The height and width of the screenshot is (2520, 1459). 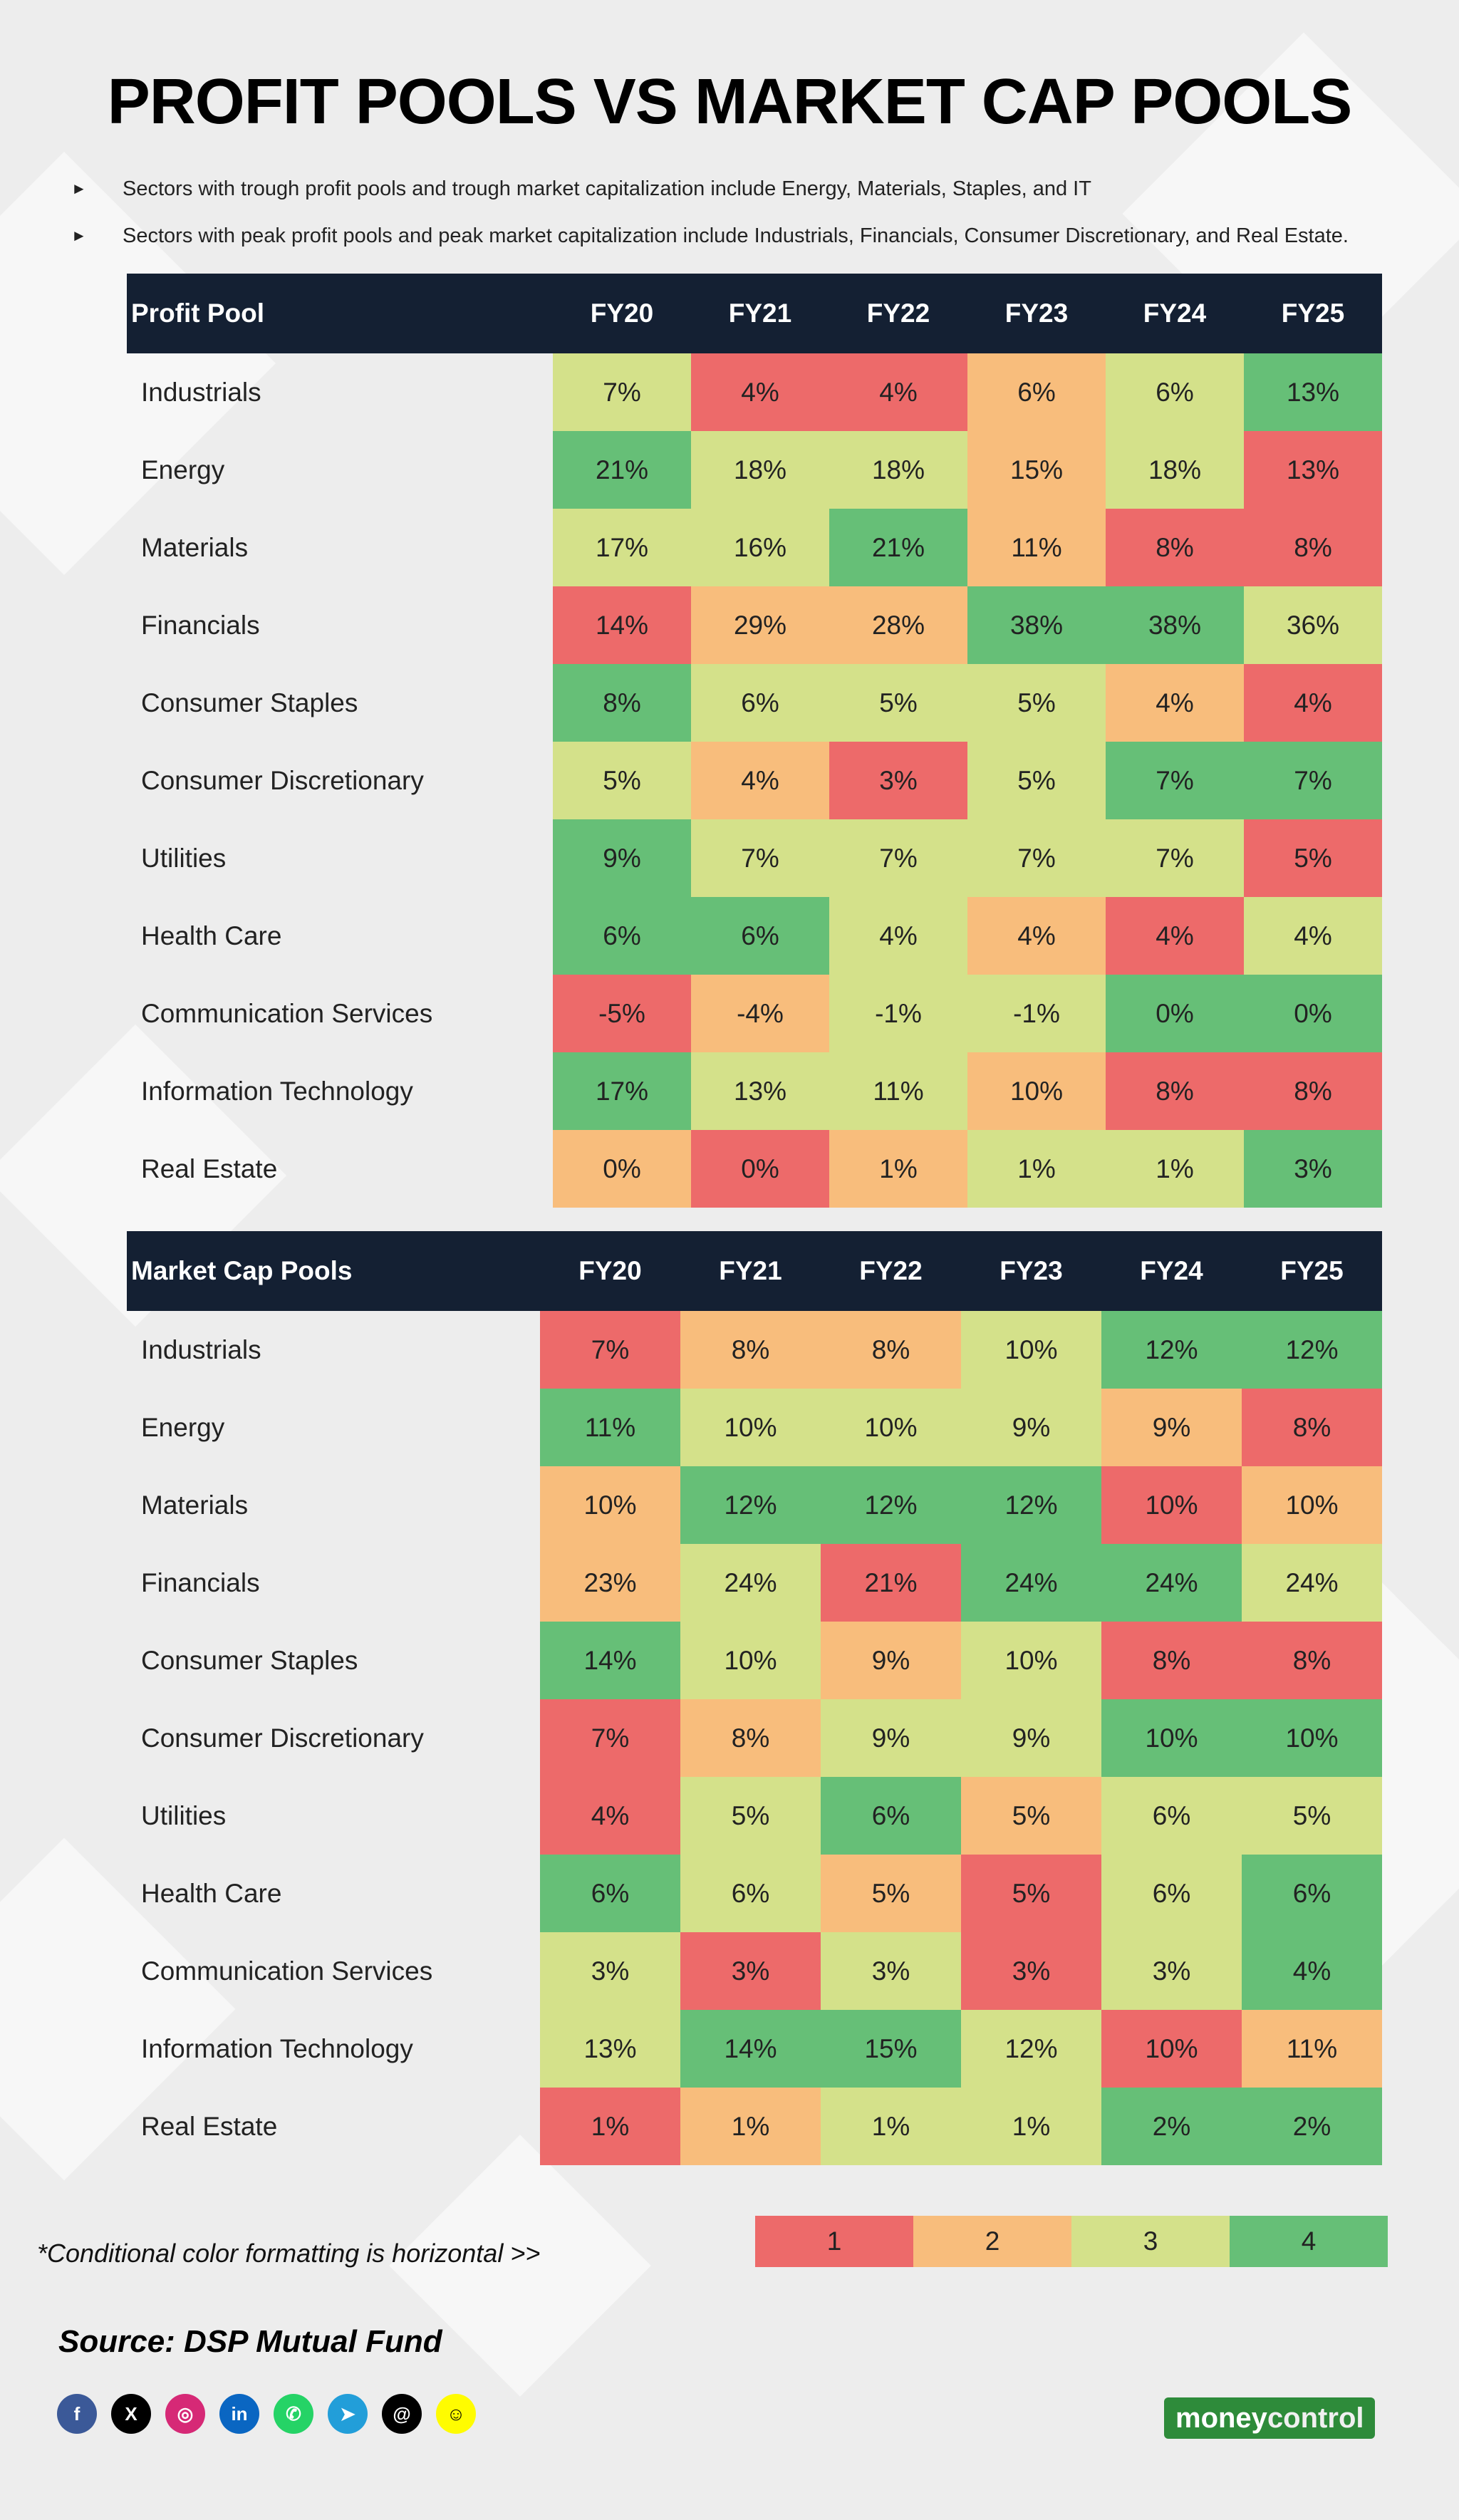 What do you see at coordinates (755, 2126) in the screenshot?
I see `table-row: Real Estate 1% 1% 1% 1% 2% 2%` at bounding box center [755, 2126].